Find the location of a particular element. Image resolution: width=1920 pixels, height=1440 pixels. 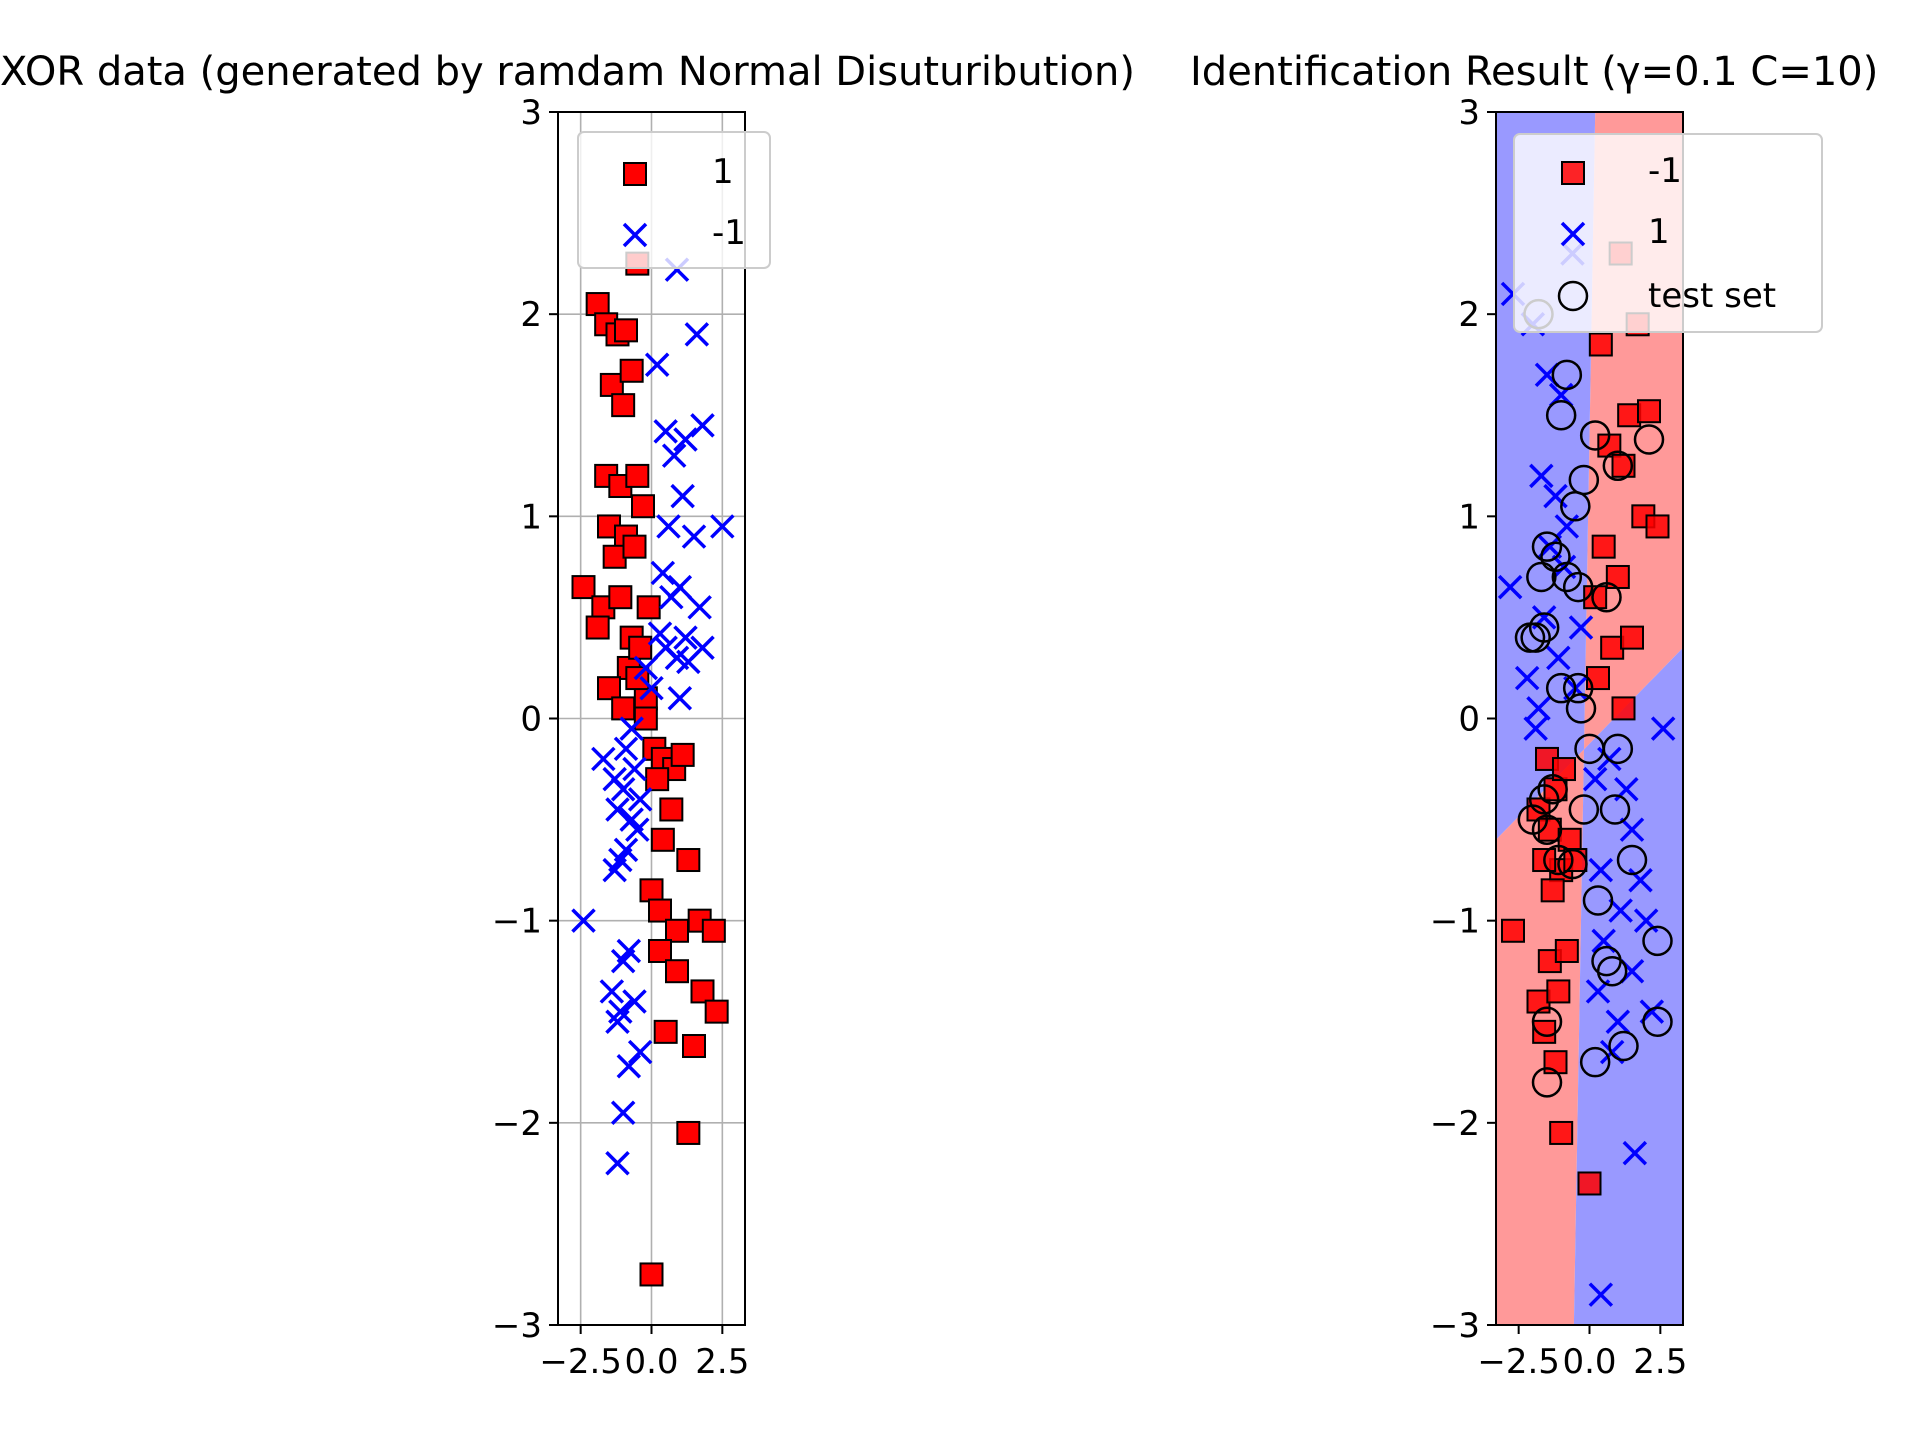

legend-right-label-2: 1 is located at coordinates (1659, 232).